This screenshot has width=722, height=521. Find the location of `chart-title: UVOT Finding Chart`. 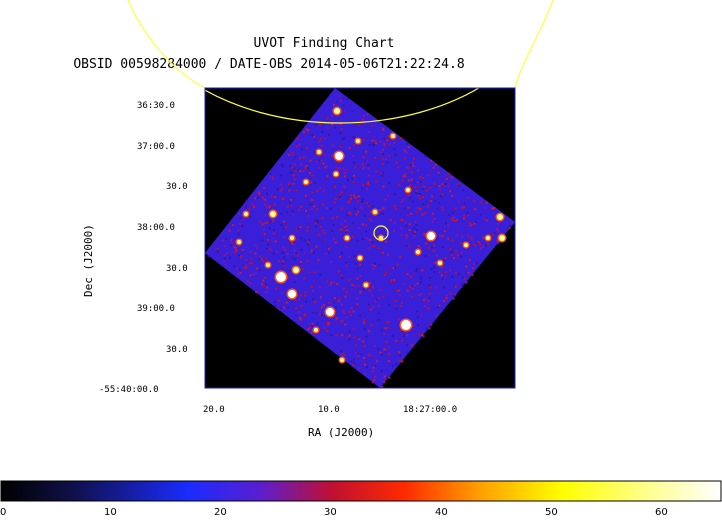

chart-title: UVOT Finding Chart is located at coordinates (324, 43).